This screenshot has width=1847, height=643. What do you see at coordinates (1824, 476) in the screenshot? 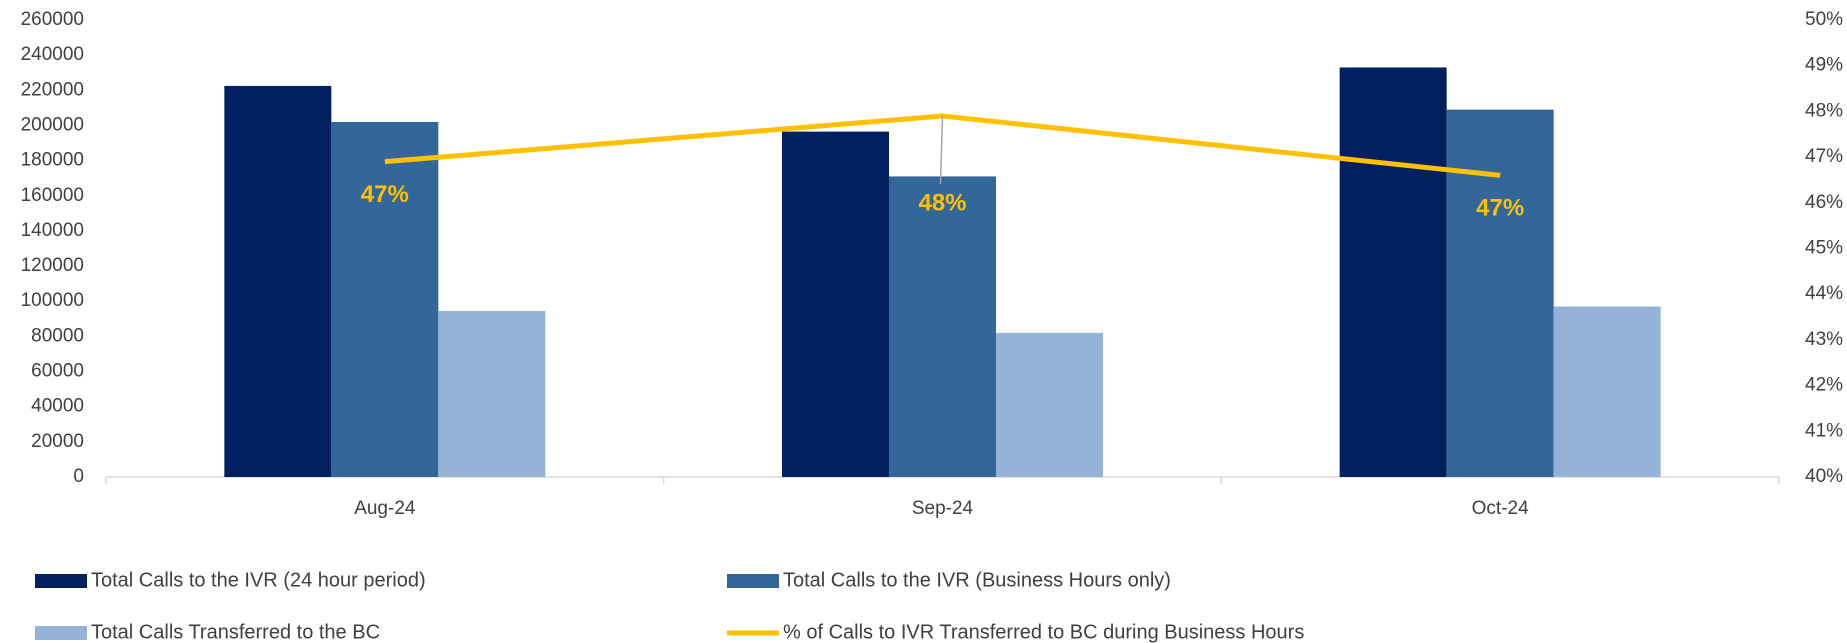
I see `y2-tick-label: 40%` at bounding box center [1824, 476].